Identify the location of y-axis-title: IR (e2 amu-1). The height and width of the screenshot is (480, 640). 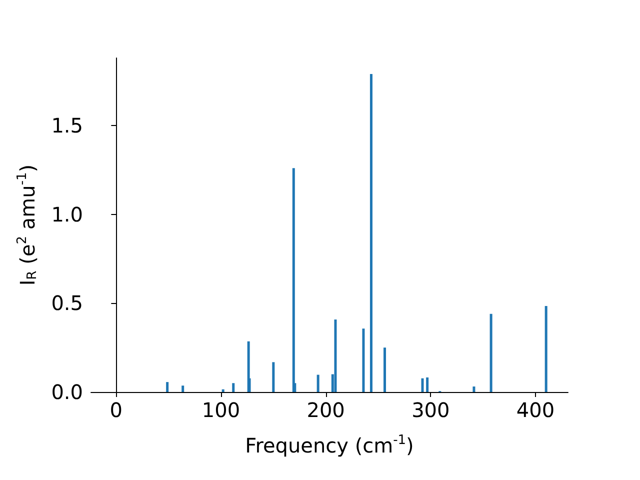
(27, 225).